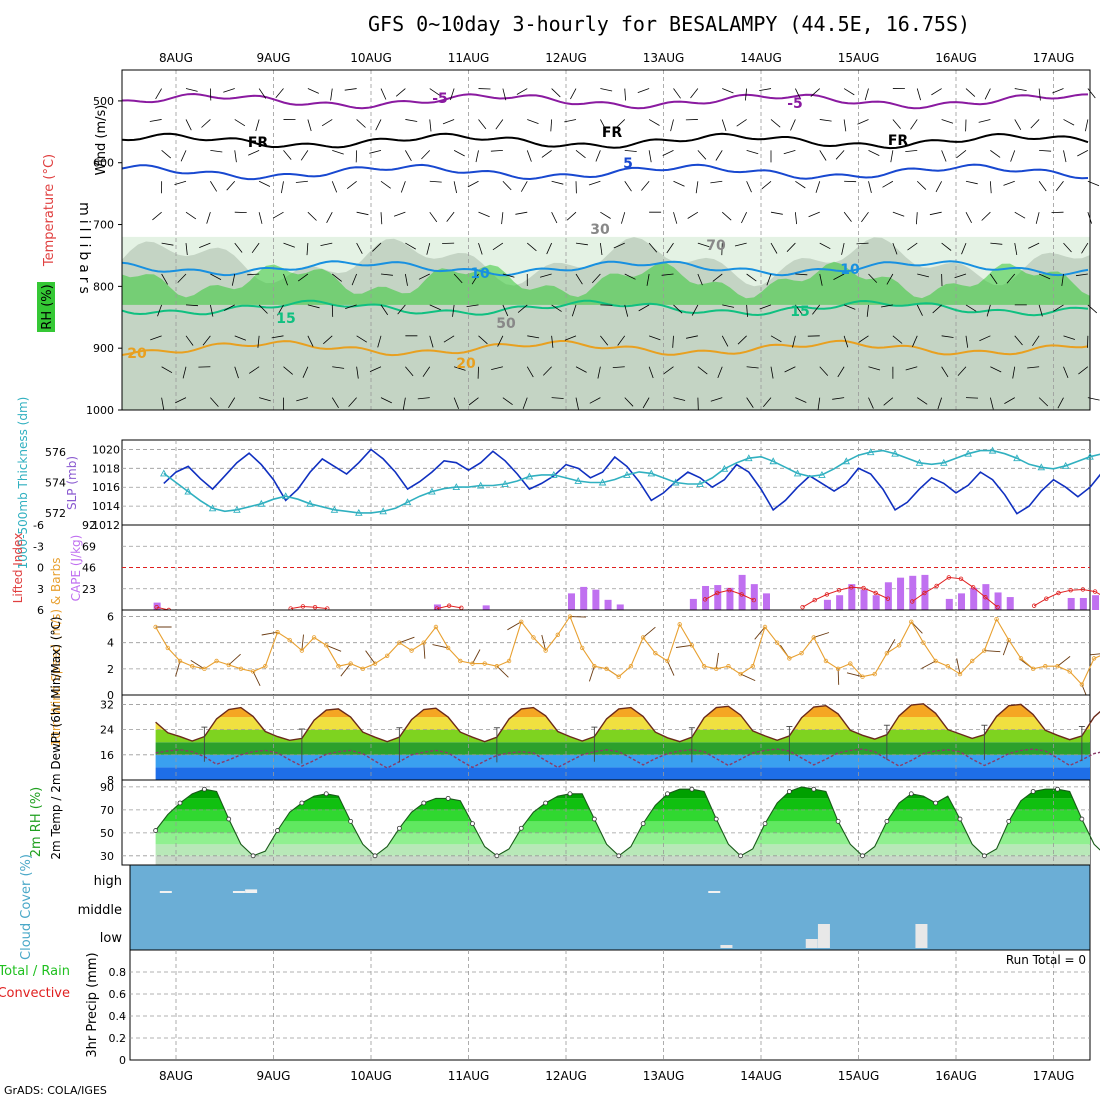 The image size is (1100, 1100). What do you see at coordinates (631, 481) in the screenshot?
I see `thickness-line` at bounding box center [631, 481].